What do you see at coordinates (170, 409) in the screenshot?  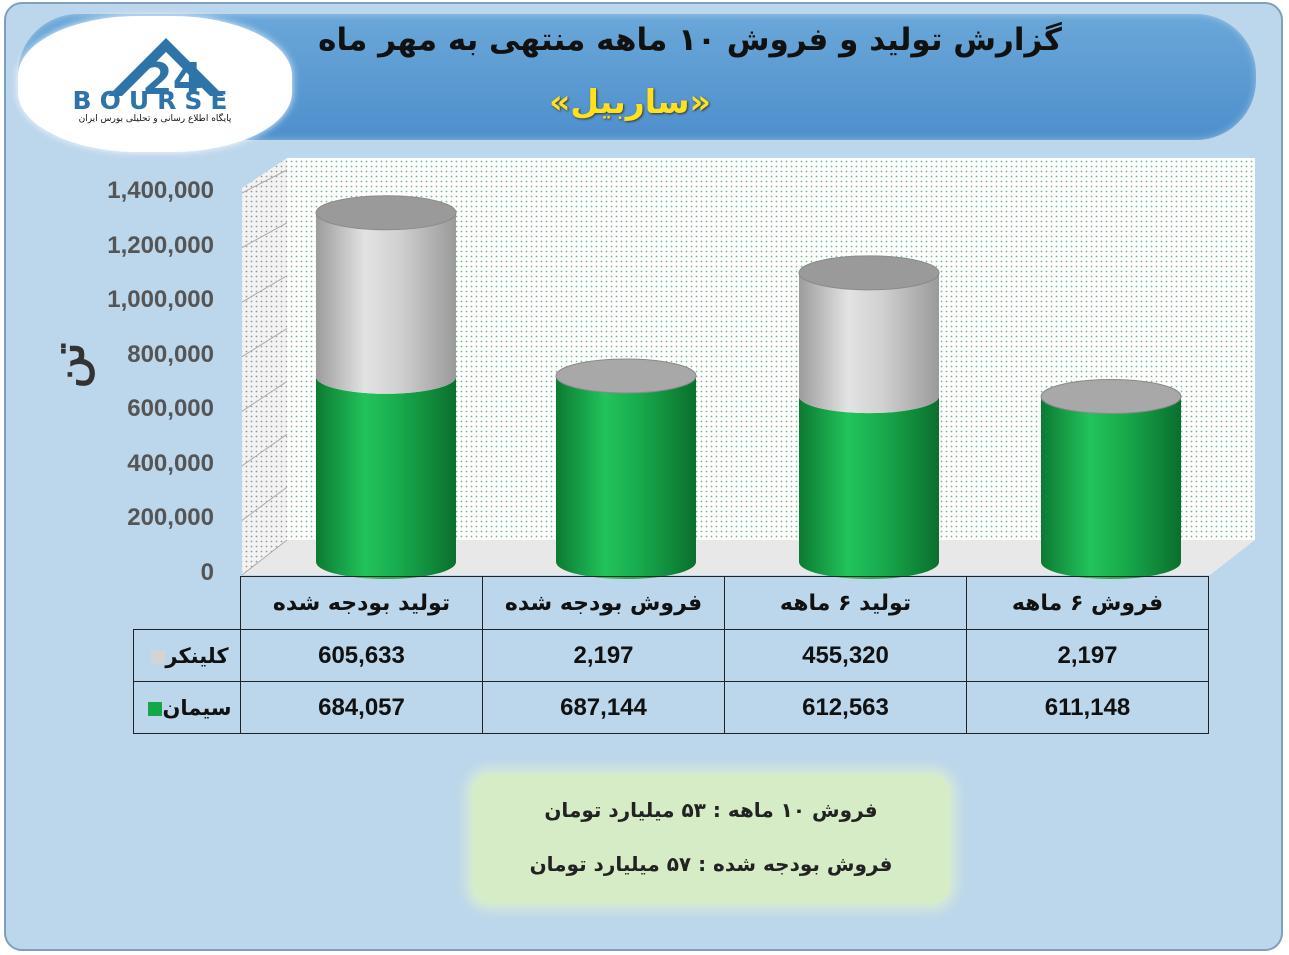 I see `y-tick-label: 600,000` at bounding box center [170, 409].